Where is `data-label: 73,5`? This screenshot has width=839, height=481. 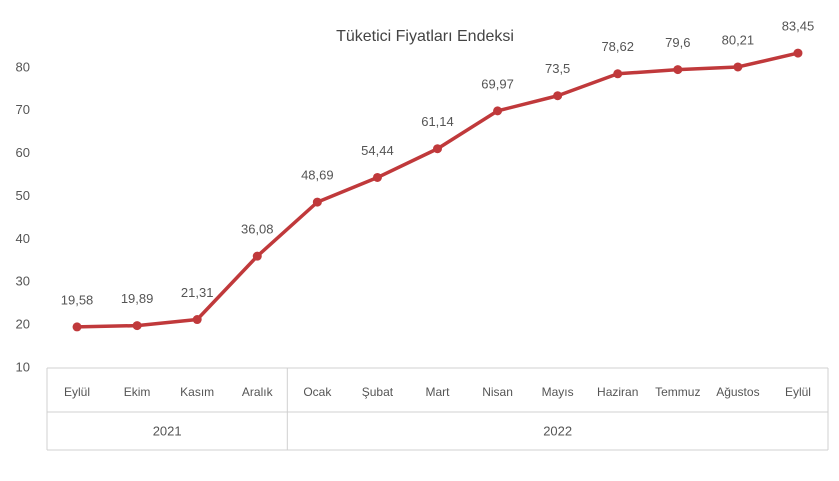
data-label: 73,5 is located at coordinates (557, 68).